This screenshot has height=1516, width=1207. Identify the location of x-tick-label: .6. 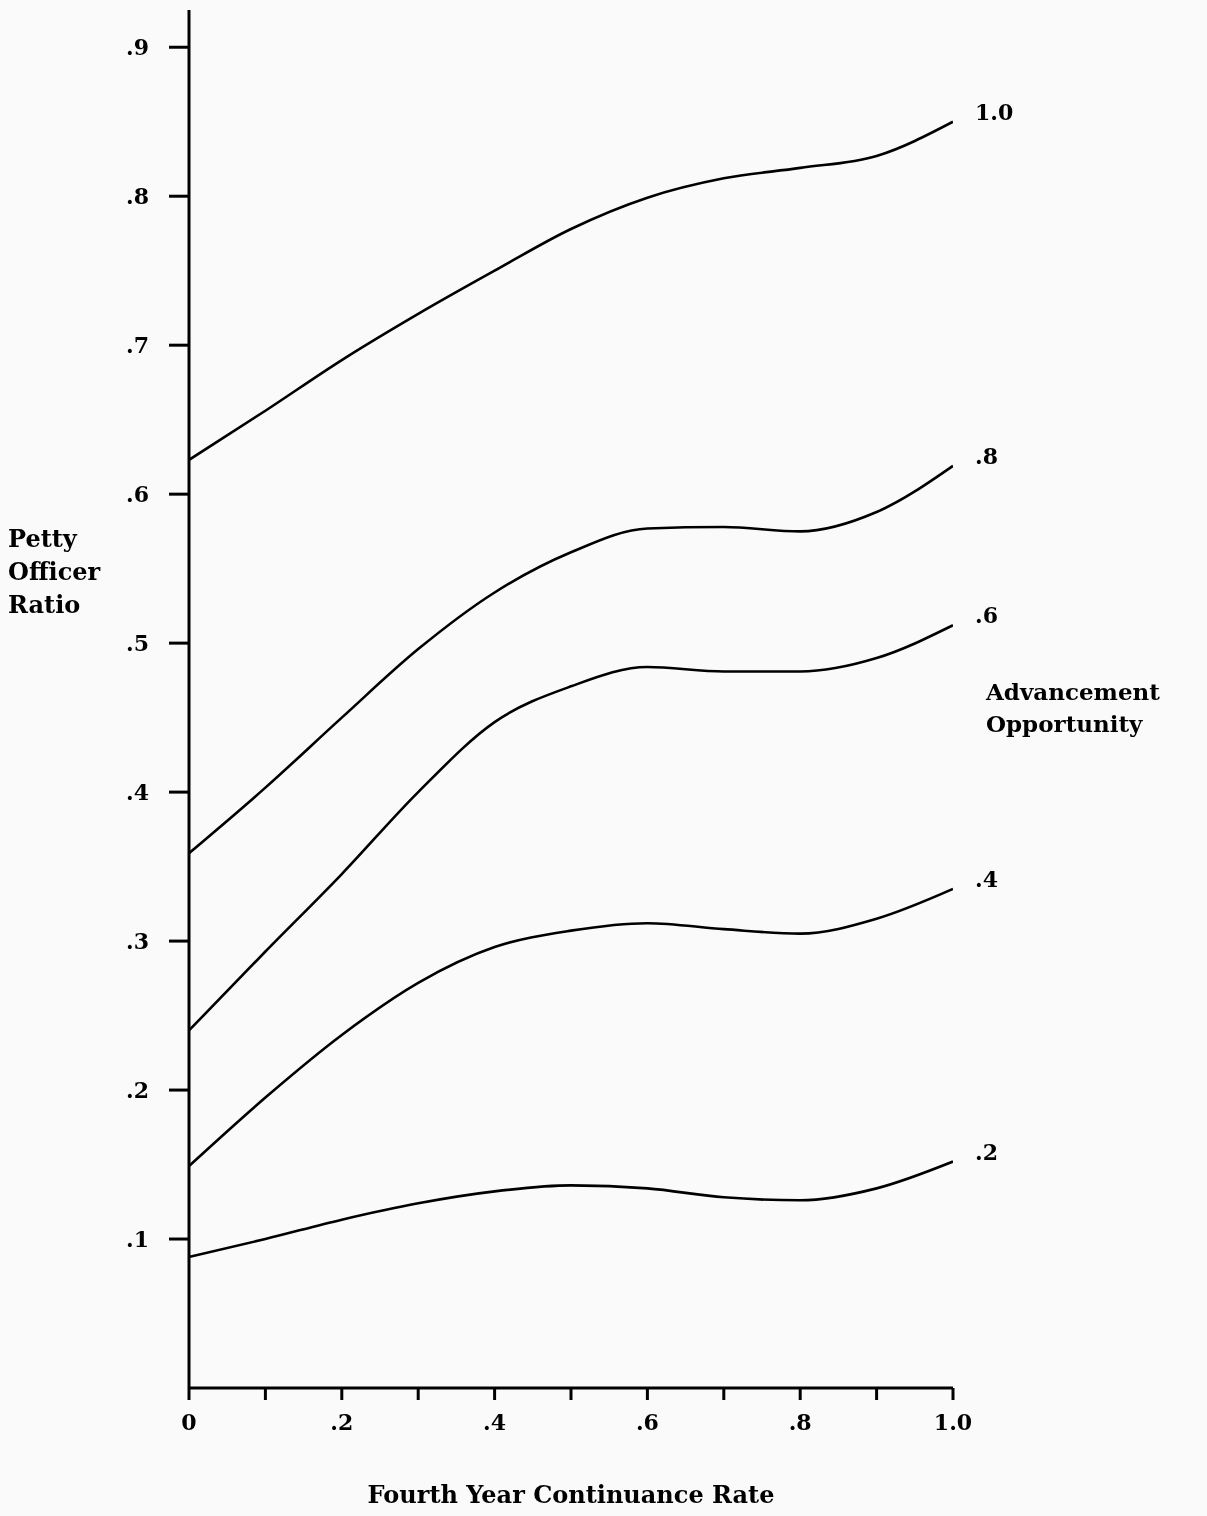
(647, 1421).